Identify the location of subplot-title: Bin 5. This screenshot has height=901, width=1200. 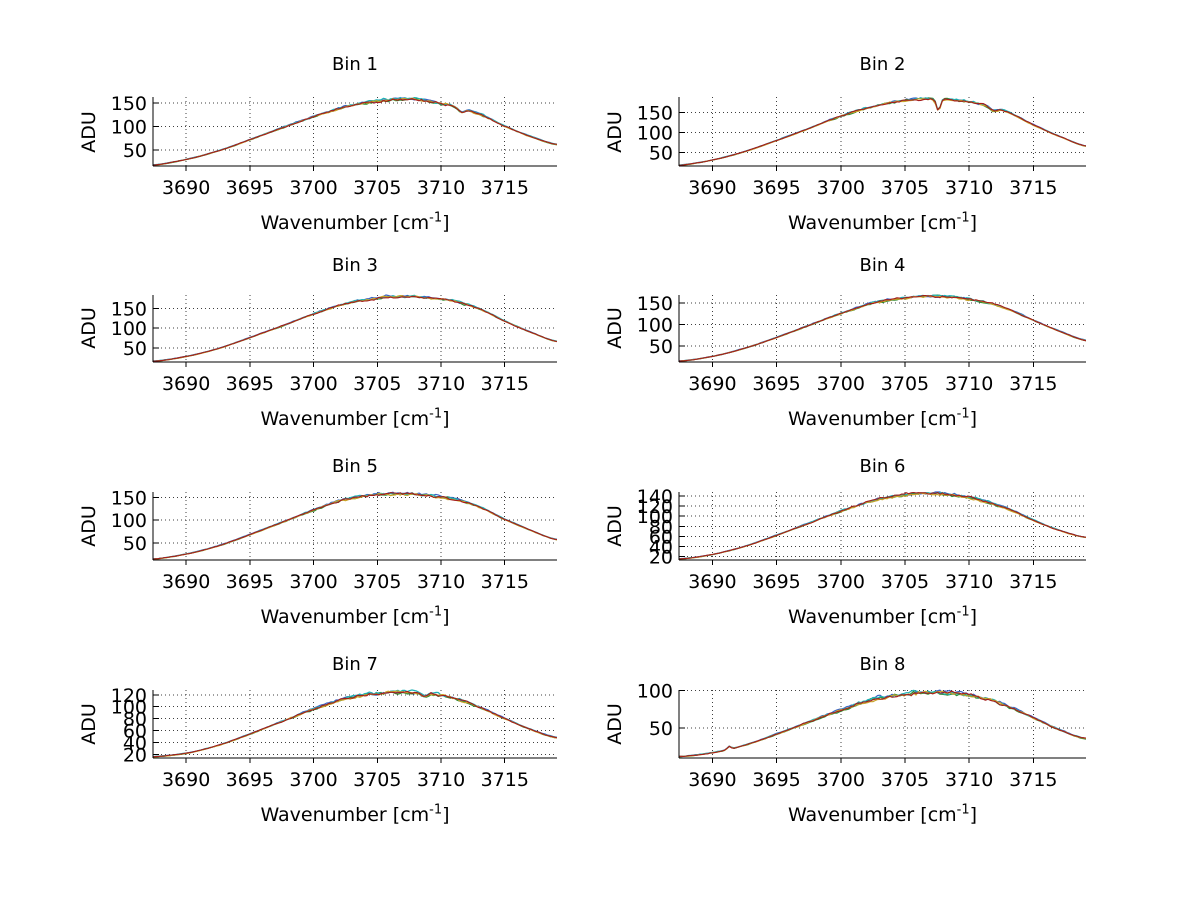
(355, 466).